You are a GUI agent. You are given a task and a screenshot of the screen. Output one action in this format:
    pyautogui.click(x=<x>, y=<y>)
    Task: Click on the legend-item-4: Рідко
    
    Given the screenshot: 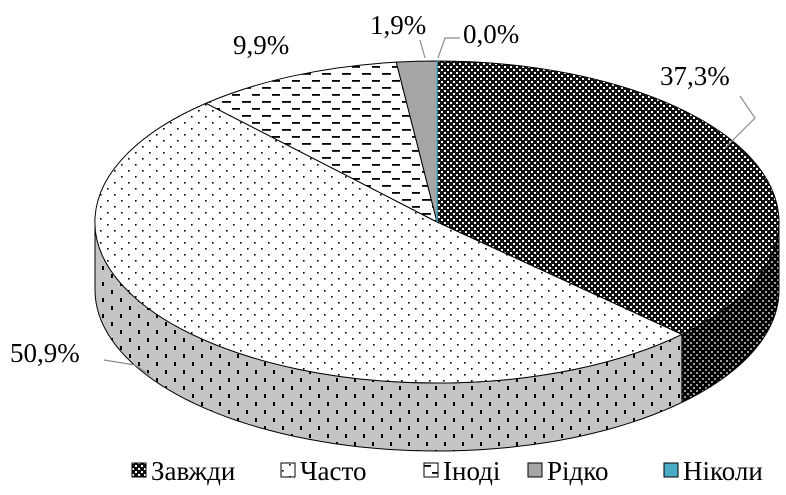 What is the action you would take?
    pyautogui.click(x=568, y=471)
    